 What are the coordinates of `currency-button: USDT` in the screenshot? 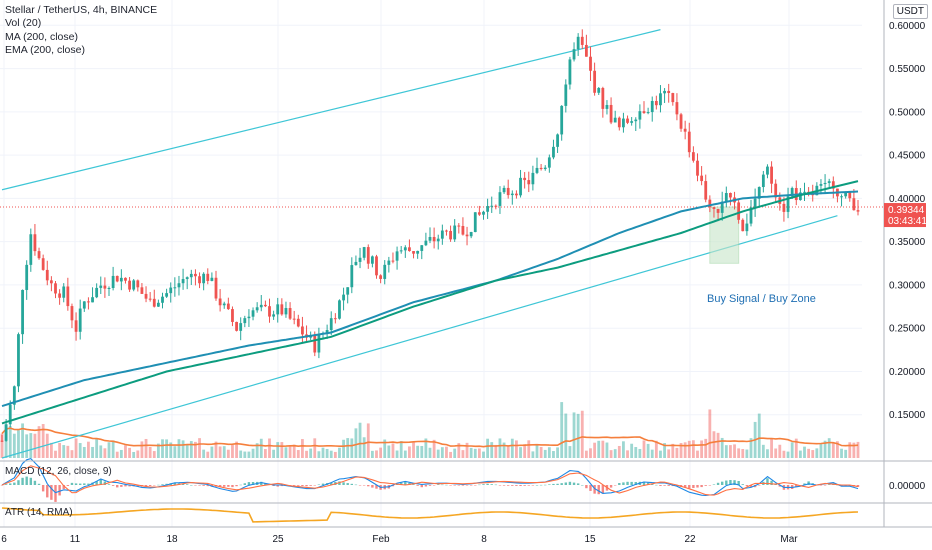 It's located at (910, 11).